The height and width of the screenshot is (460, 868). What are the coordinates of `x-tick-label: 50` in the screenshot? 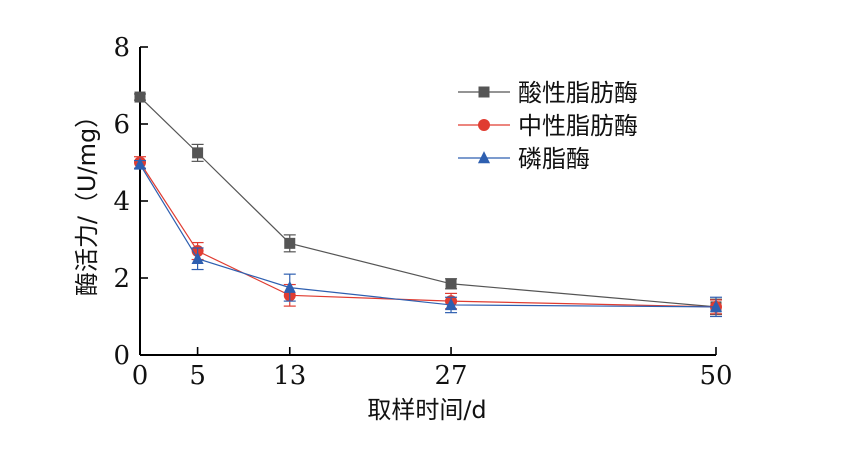 It's located at (715, 376).